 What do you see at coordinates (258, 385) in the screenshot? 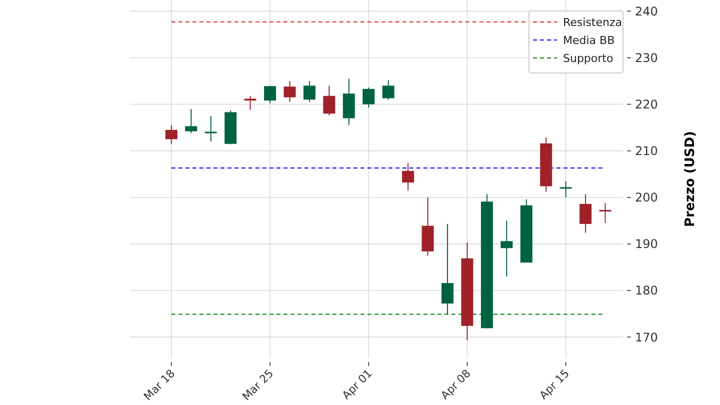
I see `x-tick-label: Mar 25` at bounding box center [258, 385].